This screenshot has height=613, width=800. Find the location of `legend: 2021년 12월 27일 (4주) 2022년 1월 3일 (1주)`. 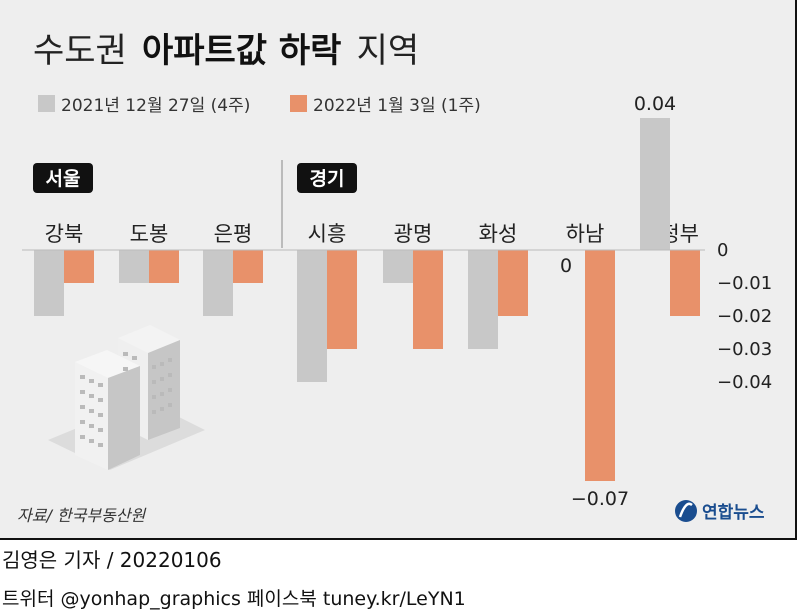

legend: 2021년 12월 27일 (4주) 2022년 1월 3일 (1주) is located at coordinates (259, 105).